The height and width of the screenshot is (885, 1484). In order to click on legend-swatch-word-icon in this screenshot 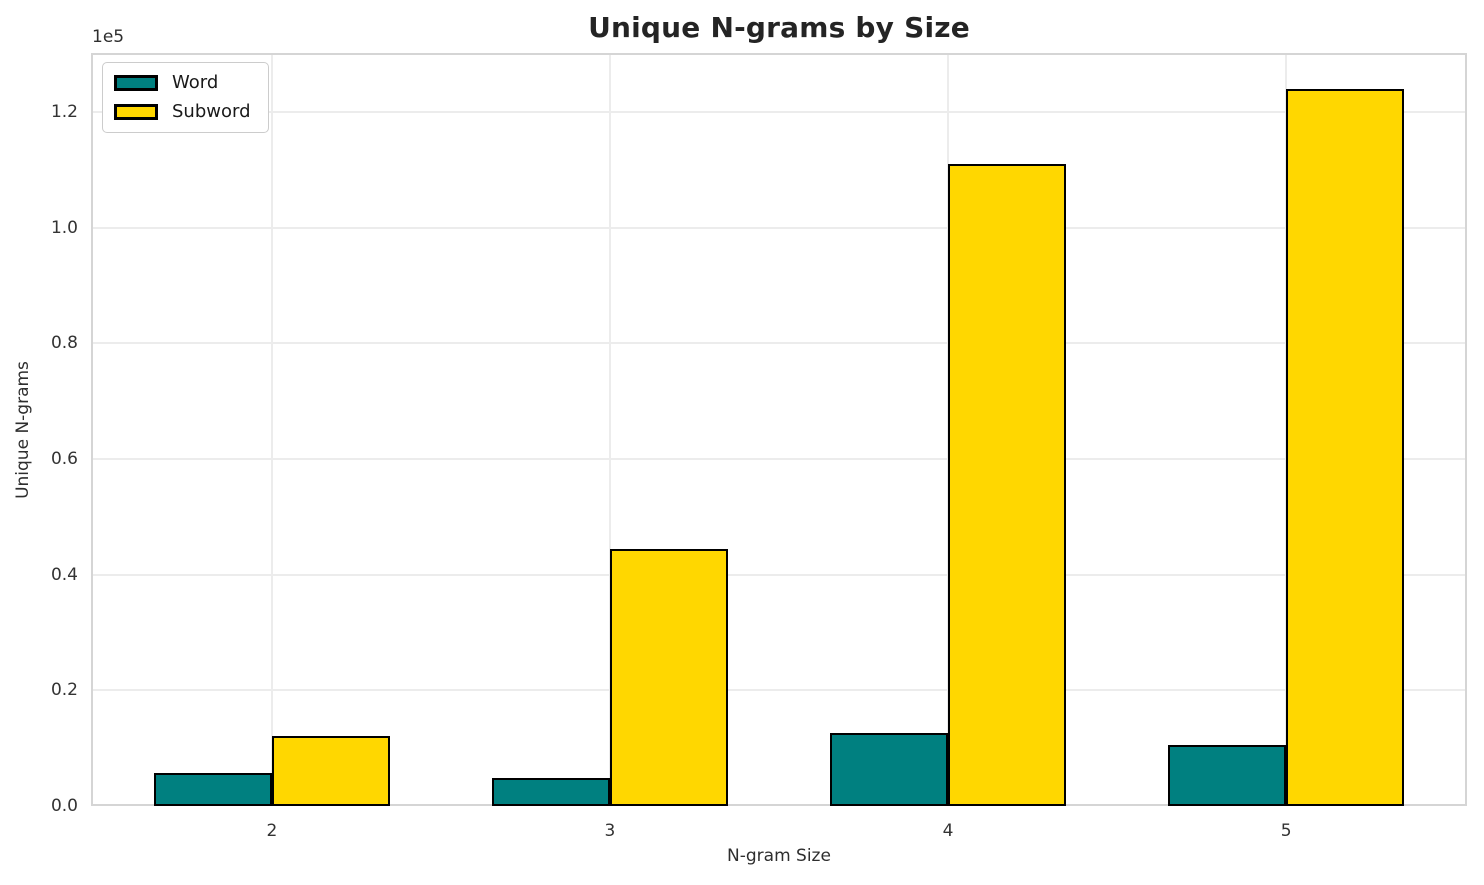, I will do `click(136, 83)`.